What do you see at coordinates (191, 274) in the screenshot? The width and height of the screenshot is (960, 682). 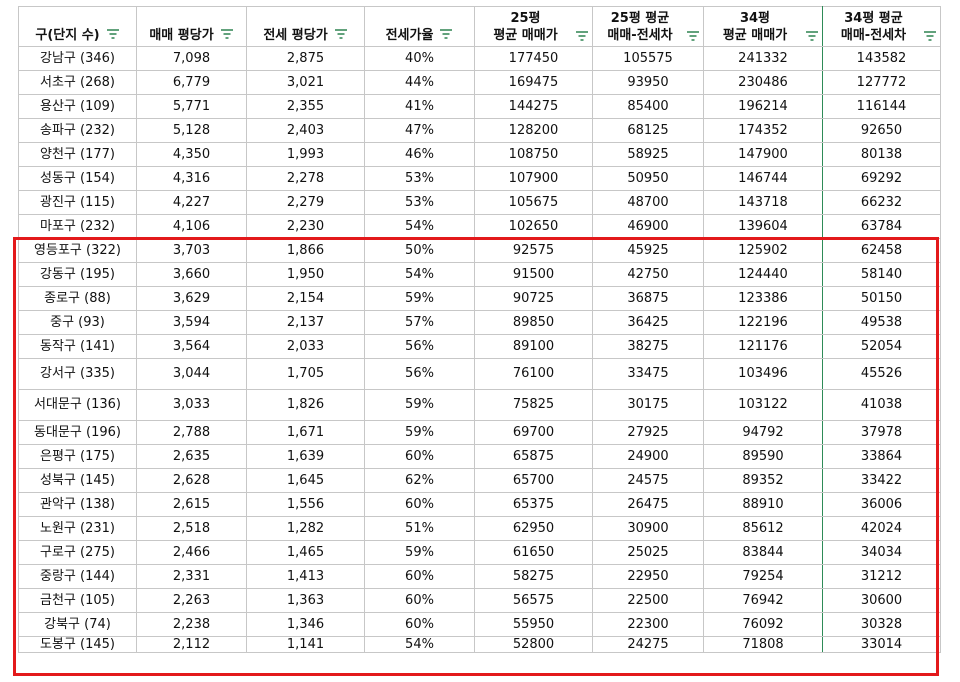 I see `table-cell: 3,660` at bounding box center [191, 274].